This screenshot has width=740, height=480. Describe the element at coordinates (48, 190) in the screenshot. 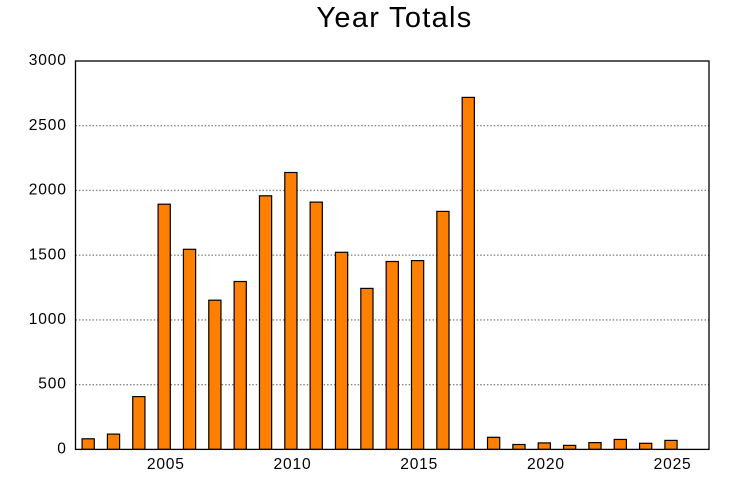

I see `svg-text: 2000` at that location.